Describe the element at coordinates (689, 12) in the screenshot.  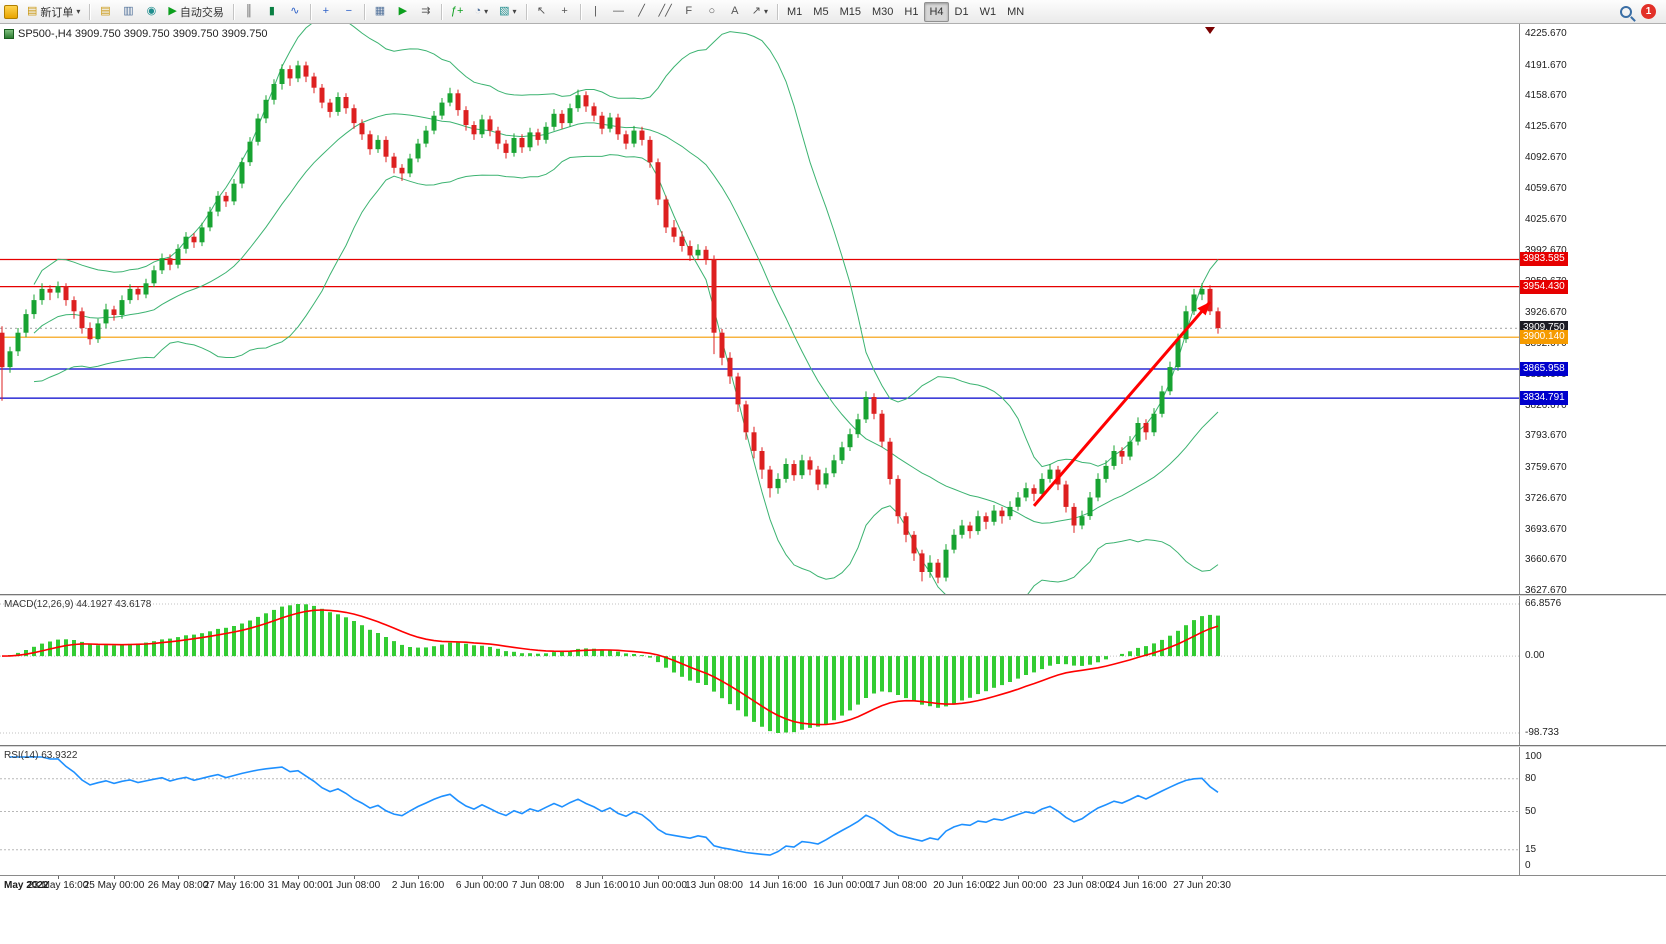
I see `fibonacci-button: F` at that location.